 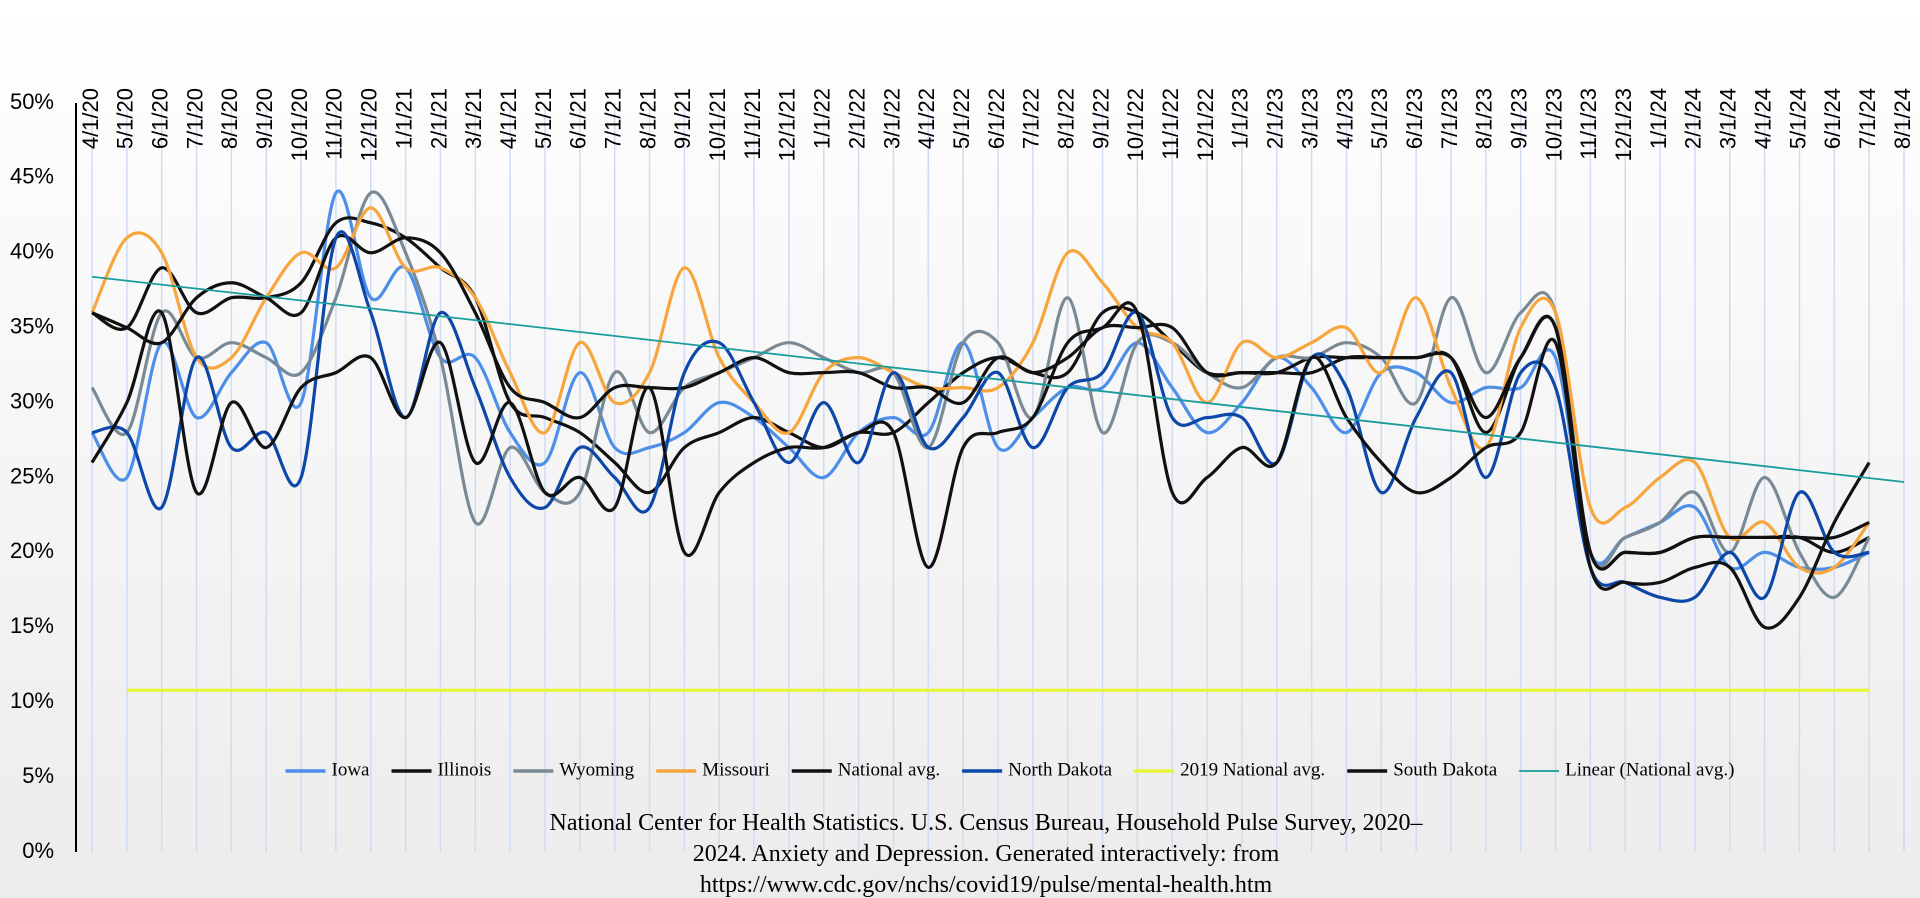 I want to click on y-tick-label: 30%, so click(x=32, y=400).